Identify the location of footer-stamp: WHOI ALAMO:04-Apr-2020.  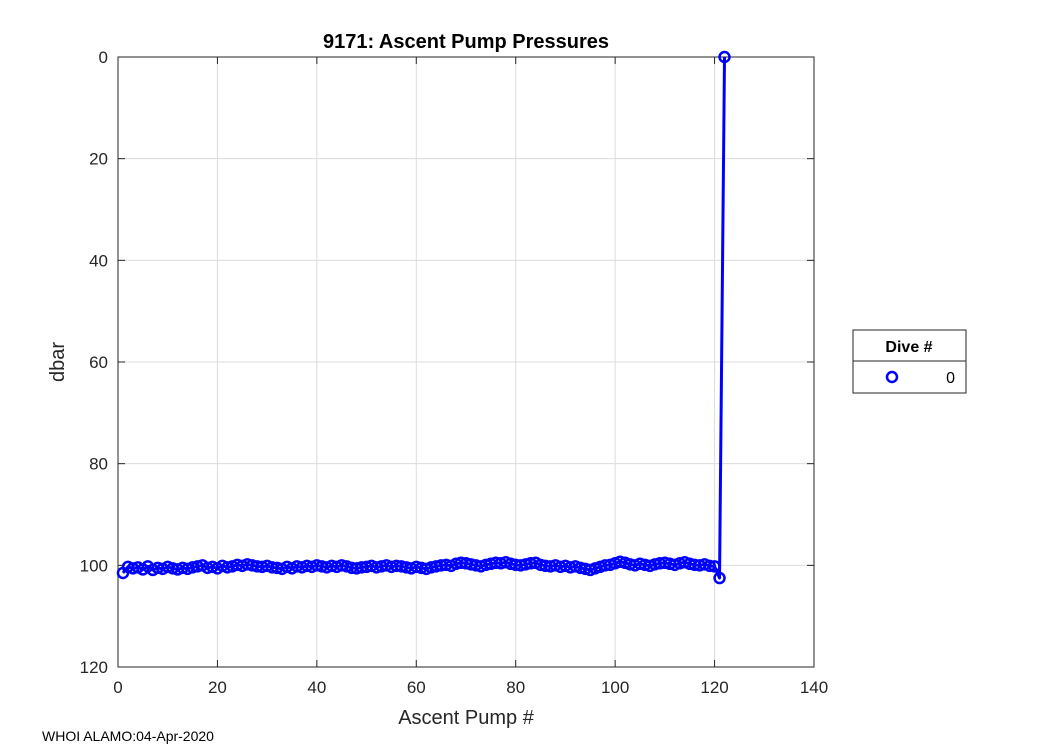
(128, 736).